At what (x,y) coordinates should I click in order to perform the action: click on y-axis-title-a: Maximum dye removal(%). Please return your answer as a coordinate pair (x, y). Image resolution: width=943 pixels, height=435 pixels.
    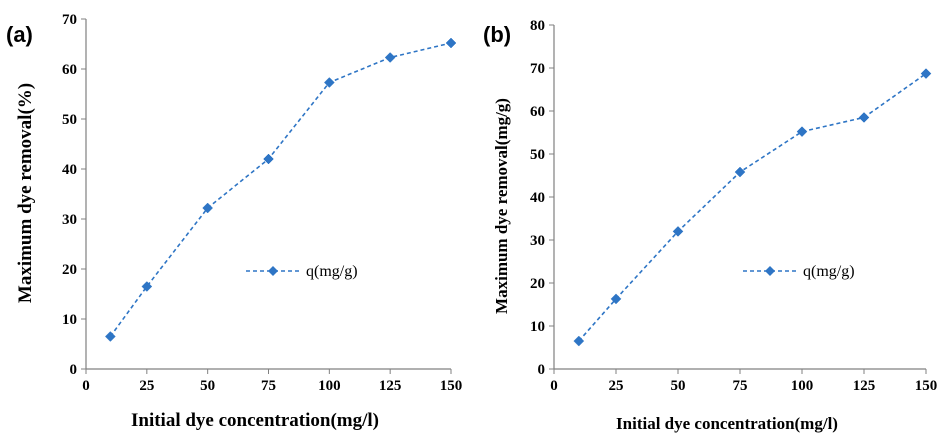
    Looking at the image, I should click on (25, 193).